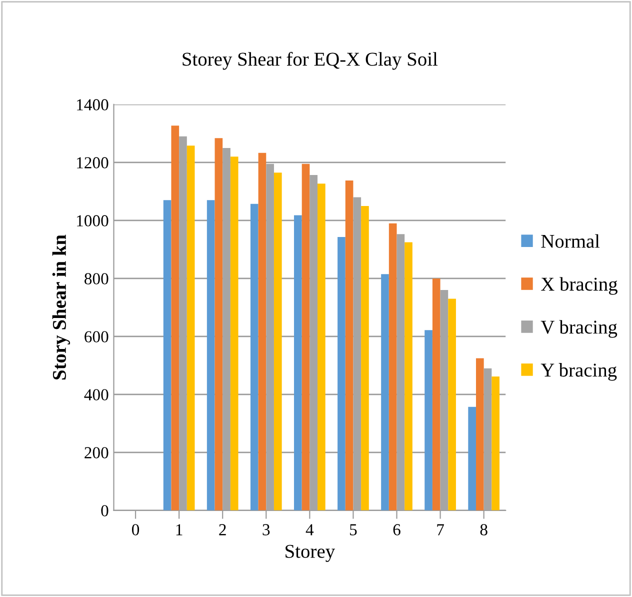 Image resolution: width=632 pixels, height=597 pixels. I want to click on x-tick-label: 8, so click(484, 530).